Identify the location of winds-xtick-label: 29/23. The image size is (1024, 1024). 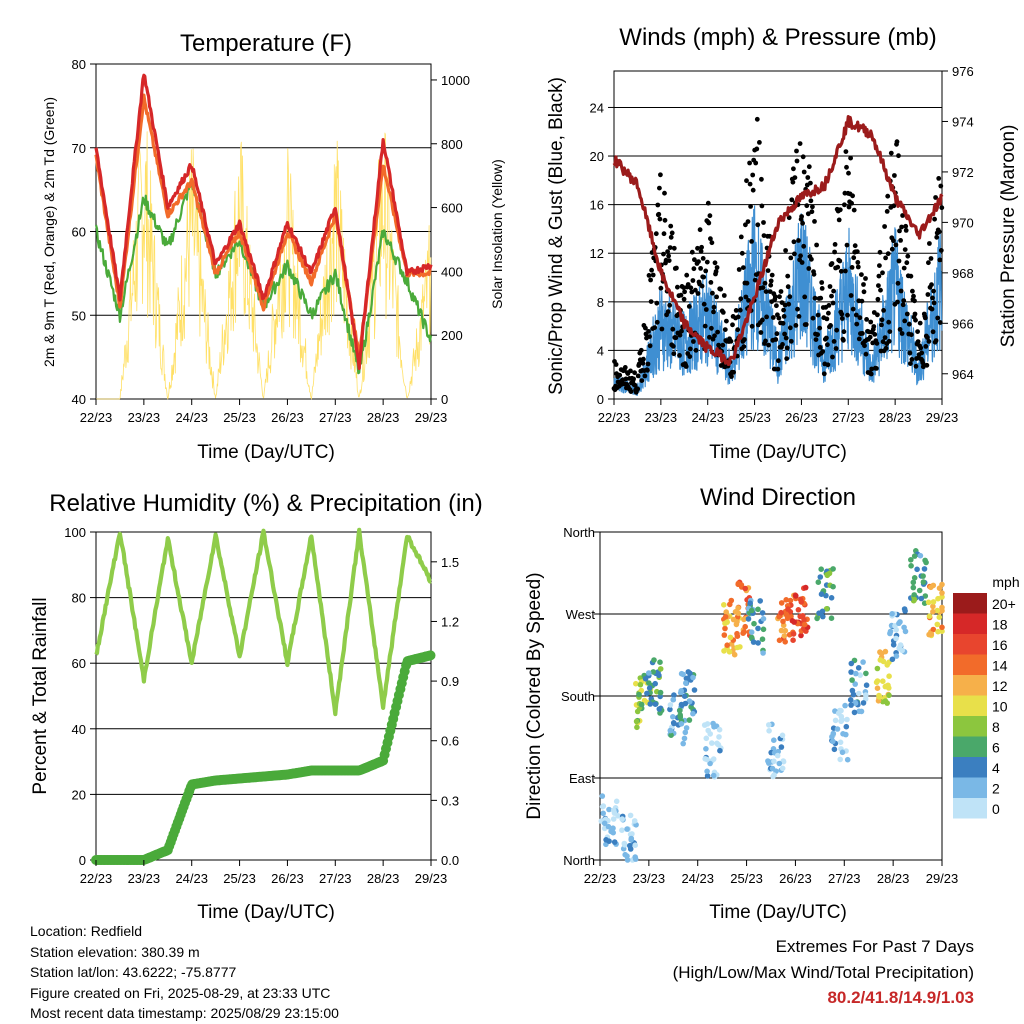
(942, 417).